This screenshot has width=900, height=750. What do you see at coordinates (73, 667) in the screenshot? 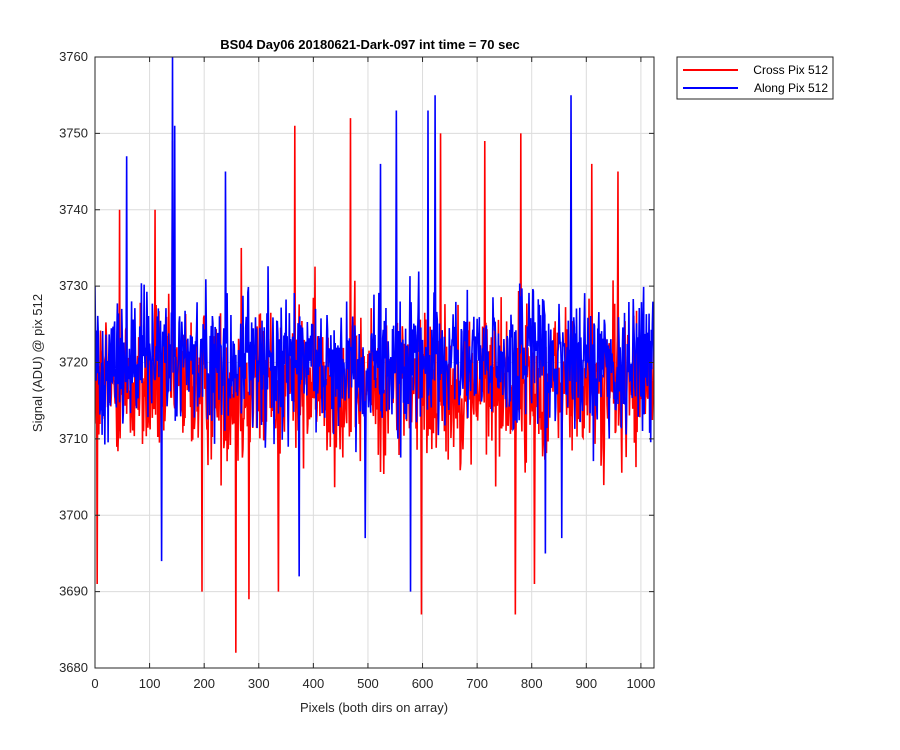
I see `y-tick-label: 3680` at bounding box center [73, 667].